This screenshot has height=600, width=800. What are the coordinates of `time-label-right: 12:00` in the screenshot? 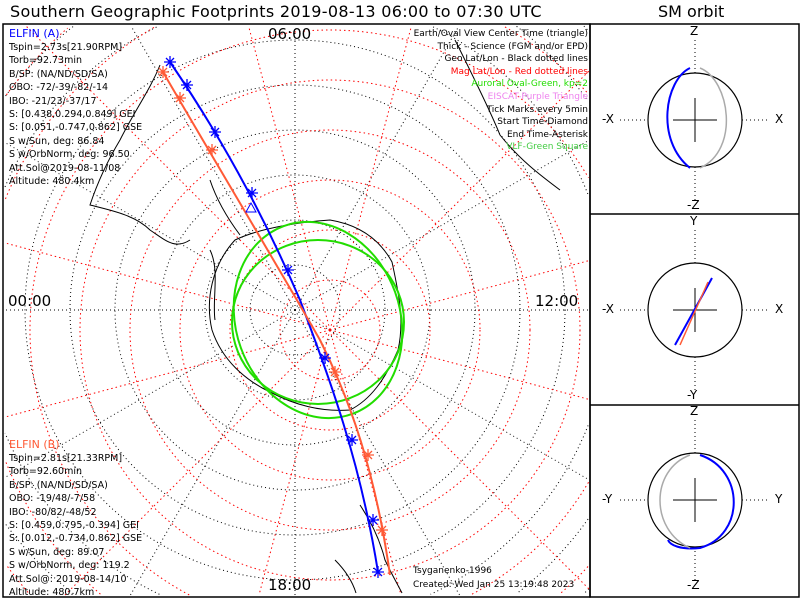 It's located at (557, 301).